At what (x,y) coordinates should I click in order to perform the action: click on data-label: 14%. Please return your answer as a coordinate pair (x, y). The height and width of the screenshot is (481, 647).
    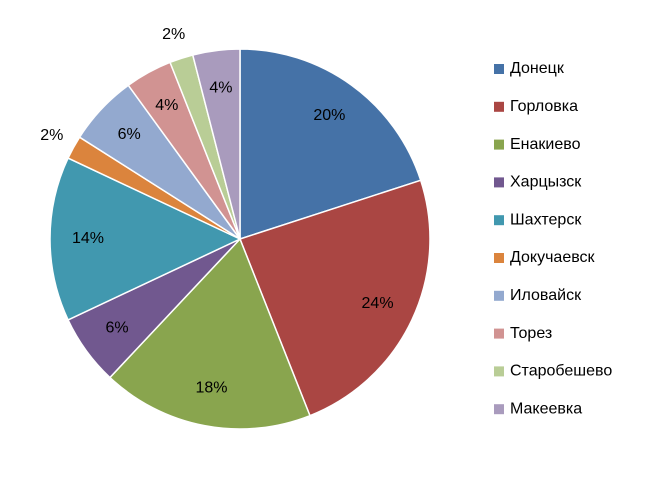
    Looking at the image, I should click on (88, 238).